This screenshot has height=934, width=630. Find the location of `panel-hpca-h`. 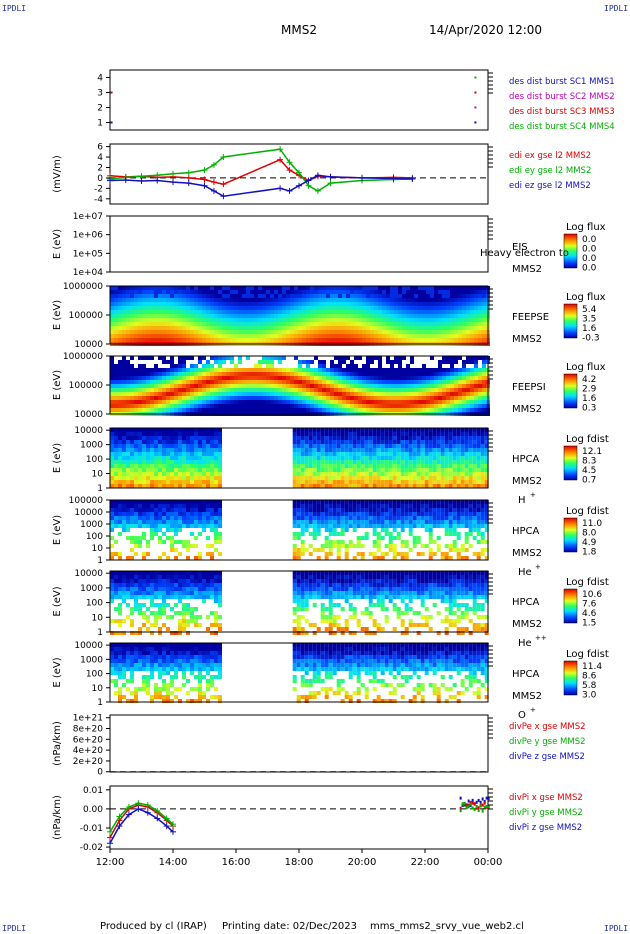

panel-hpca-h is located at coordinates (342, 458).